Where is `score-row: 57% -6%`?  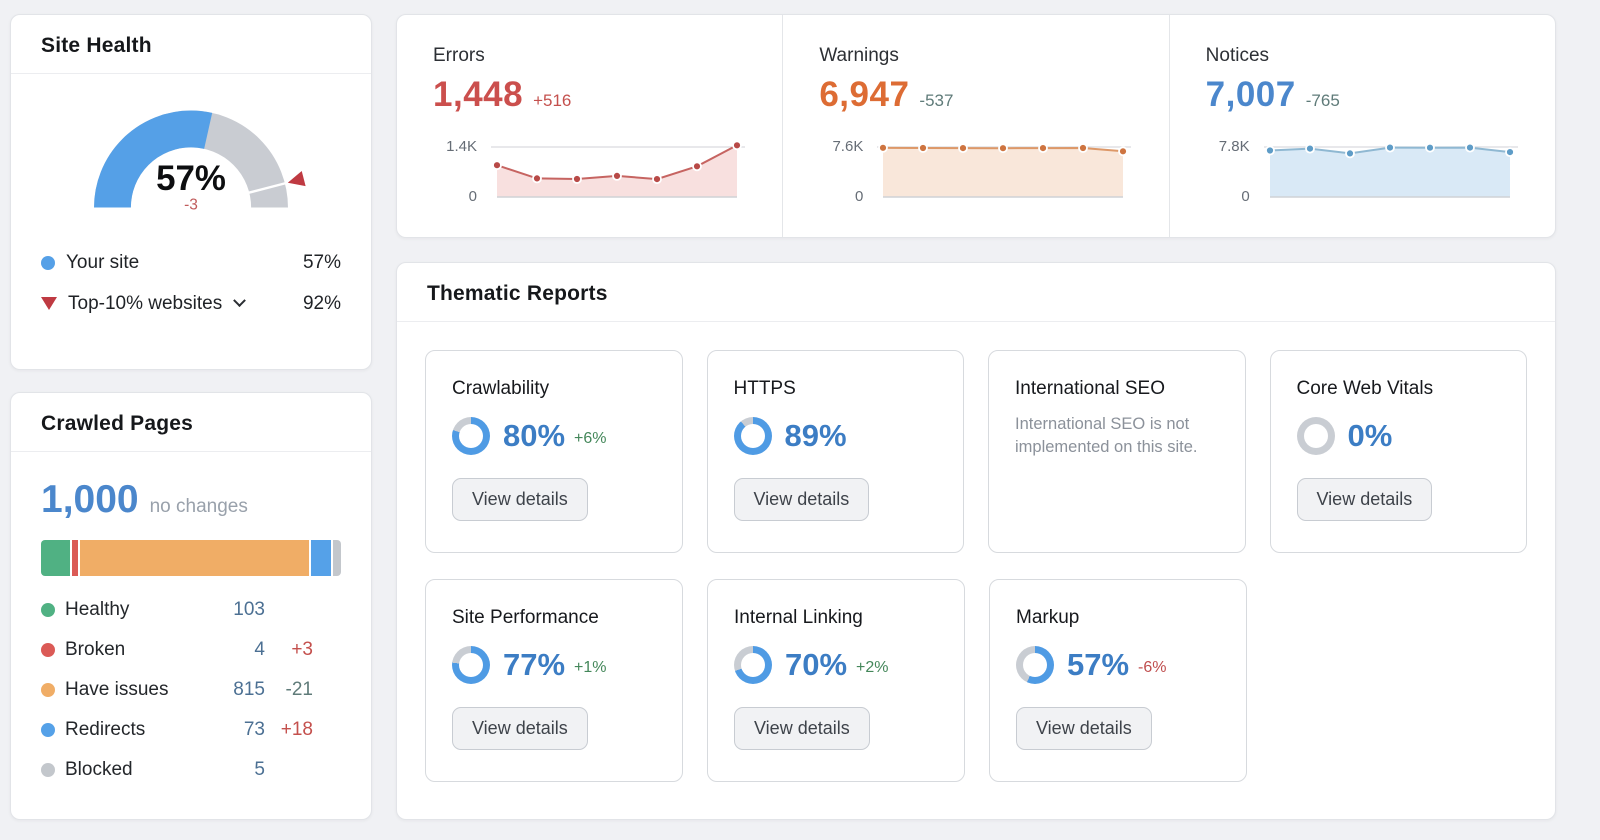 score-row: 57% -6% is located at coordinates (1118, 665).